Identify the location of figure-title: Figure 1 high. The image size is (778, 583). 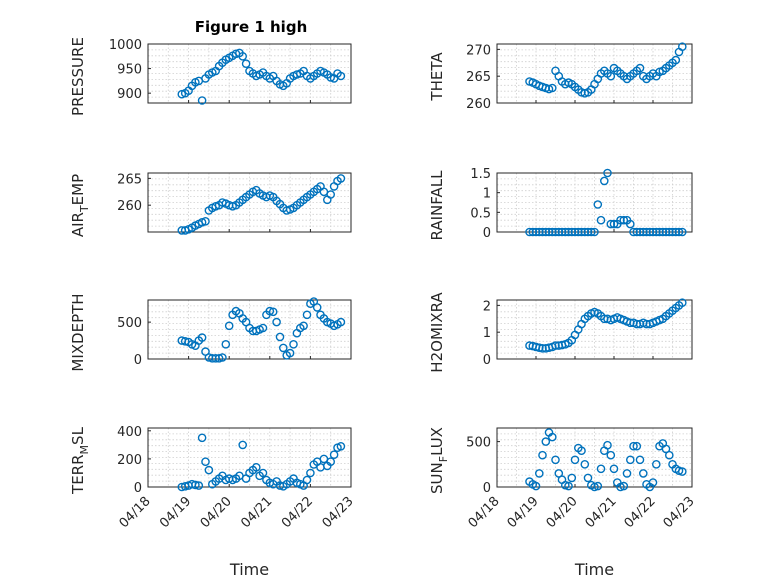
(251, 27).